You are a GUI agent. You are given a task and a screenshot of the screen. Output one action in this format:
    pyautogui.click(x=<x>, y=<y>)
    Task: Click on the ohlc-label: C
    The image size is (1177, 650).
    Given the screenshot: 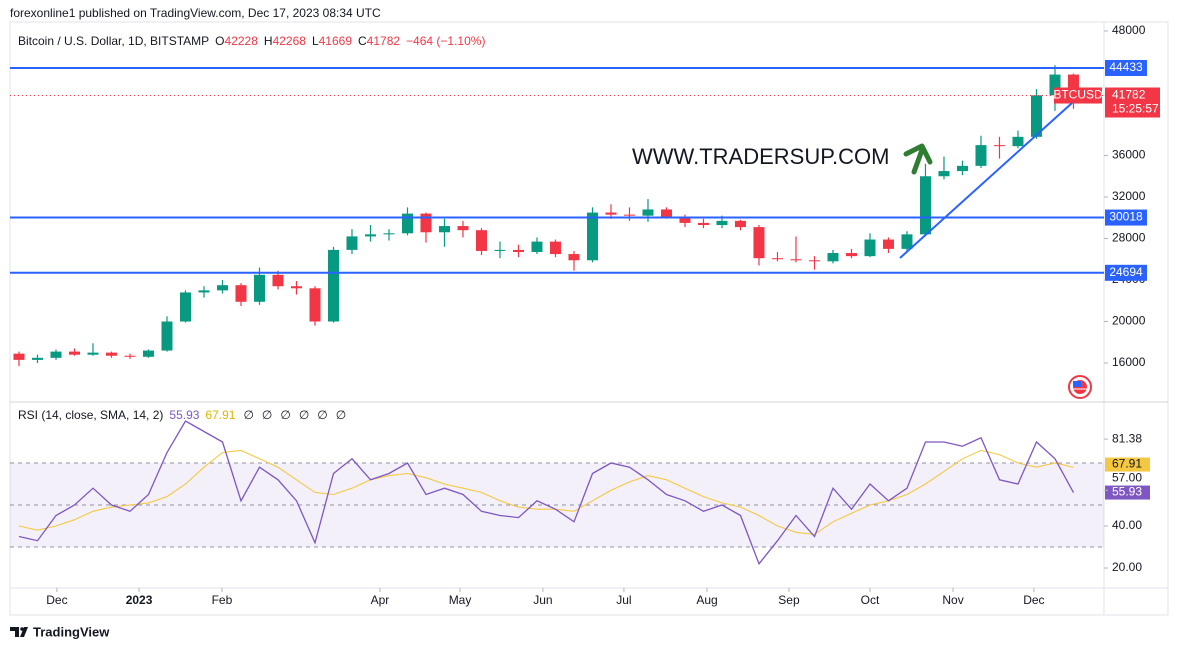 What is the action you would take?
    pyautogui.click(x=362, y=41)
    